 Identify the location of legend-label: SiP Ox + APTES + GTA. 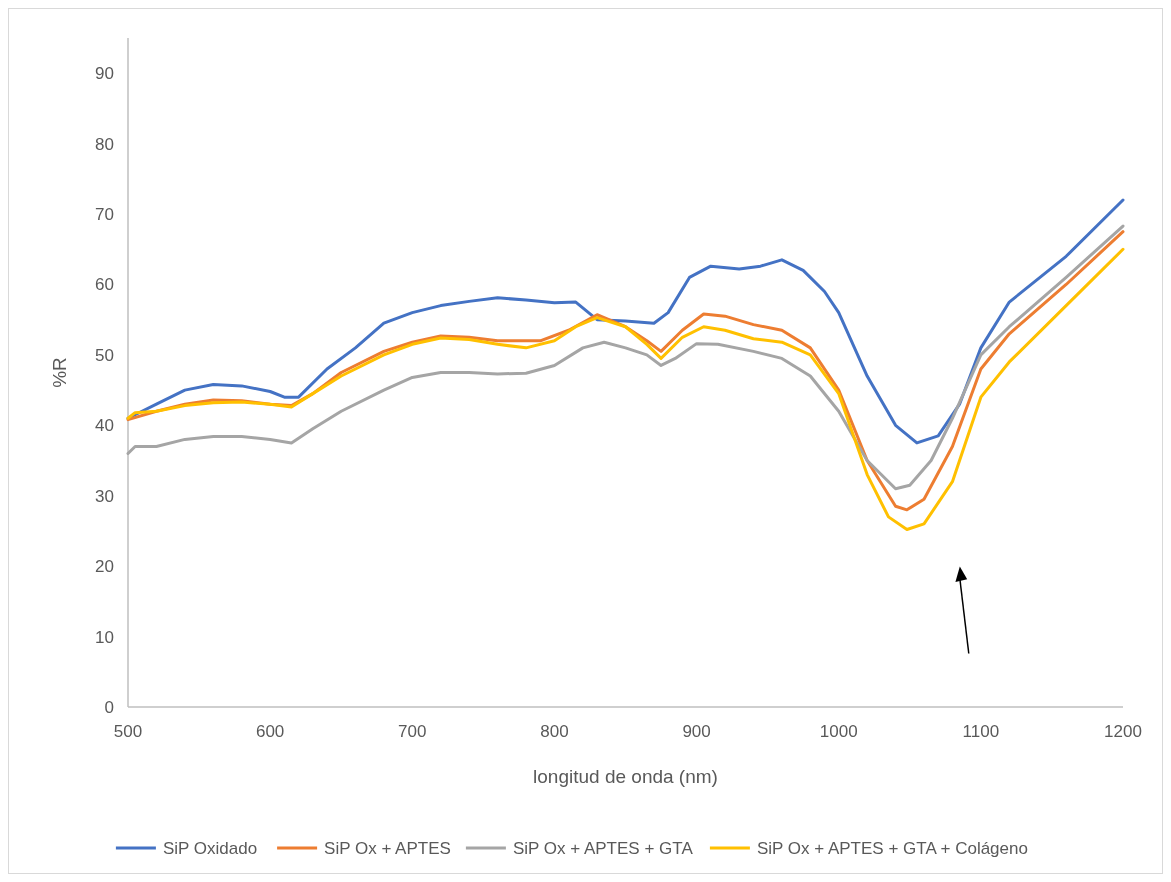
(603, 848).